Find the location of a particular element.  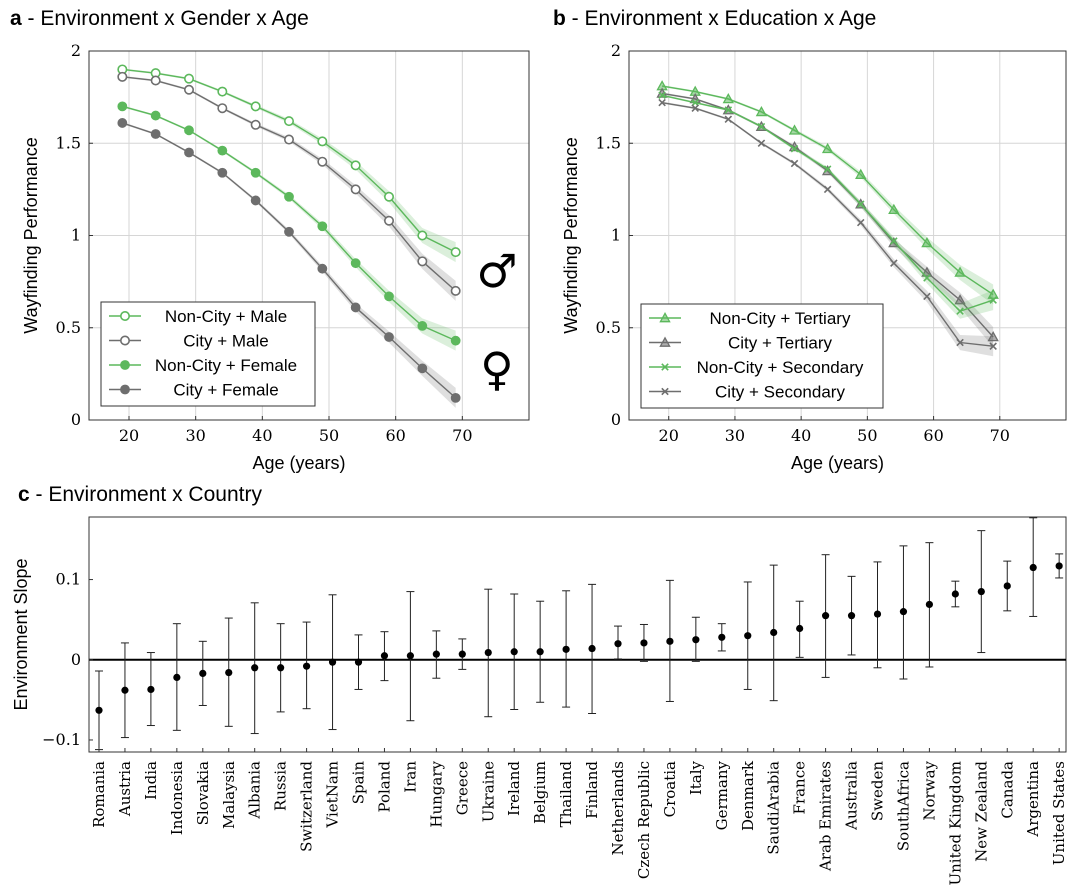

panel-c-country-label: France is located at coordinates (800, 788).